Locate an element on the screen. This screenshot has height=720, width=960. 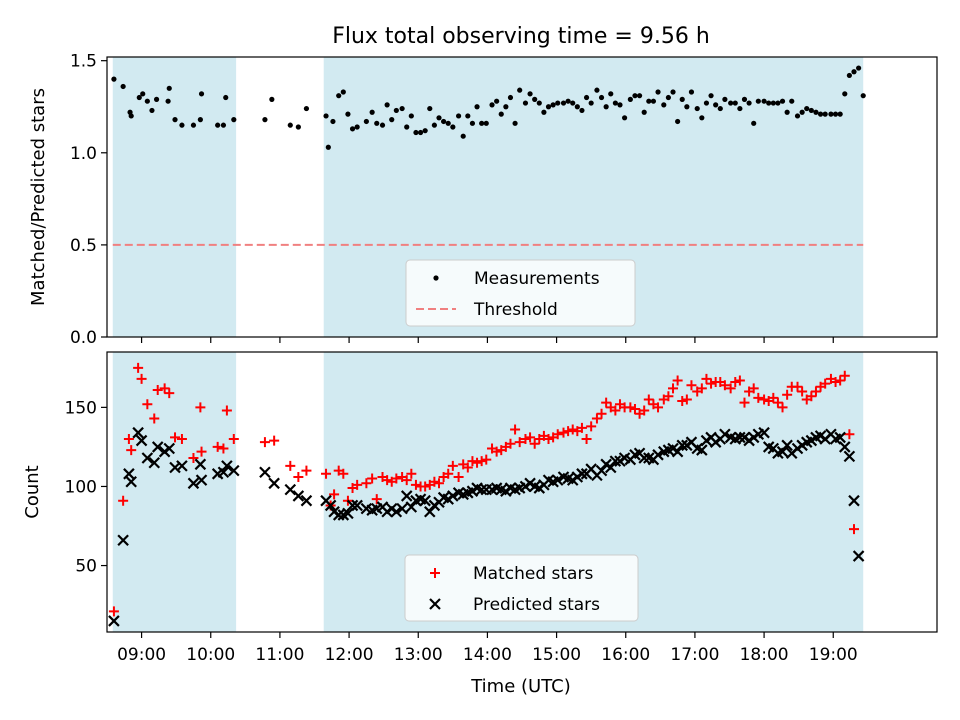
top-series-measurements is located at coordinates (488, 107).